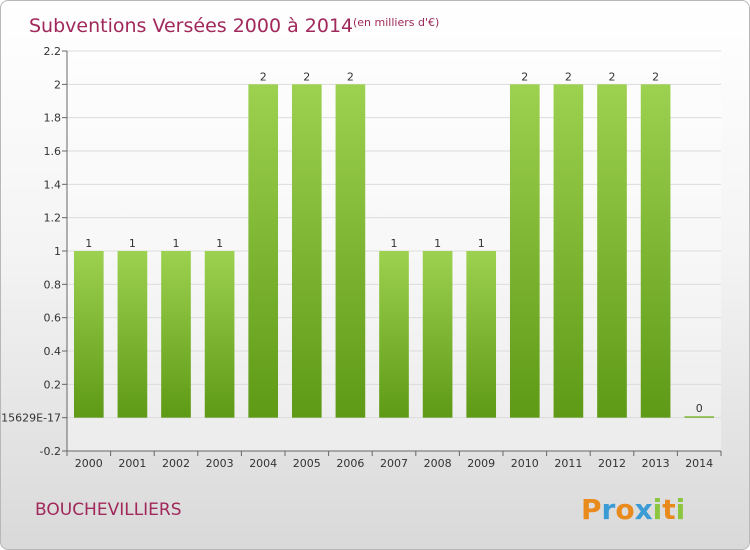 Image resolution: width=750 pixels, height=550 pixels. Describe the element at coordinates (53, 351) in the screenshot. I see `y-tick-label: 0.4` at that location.